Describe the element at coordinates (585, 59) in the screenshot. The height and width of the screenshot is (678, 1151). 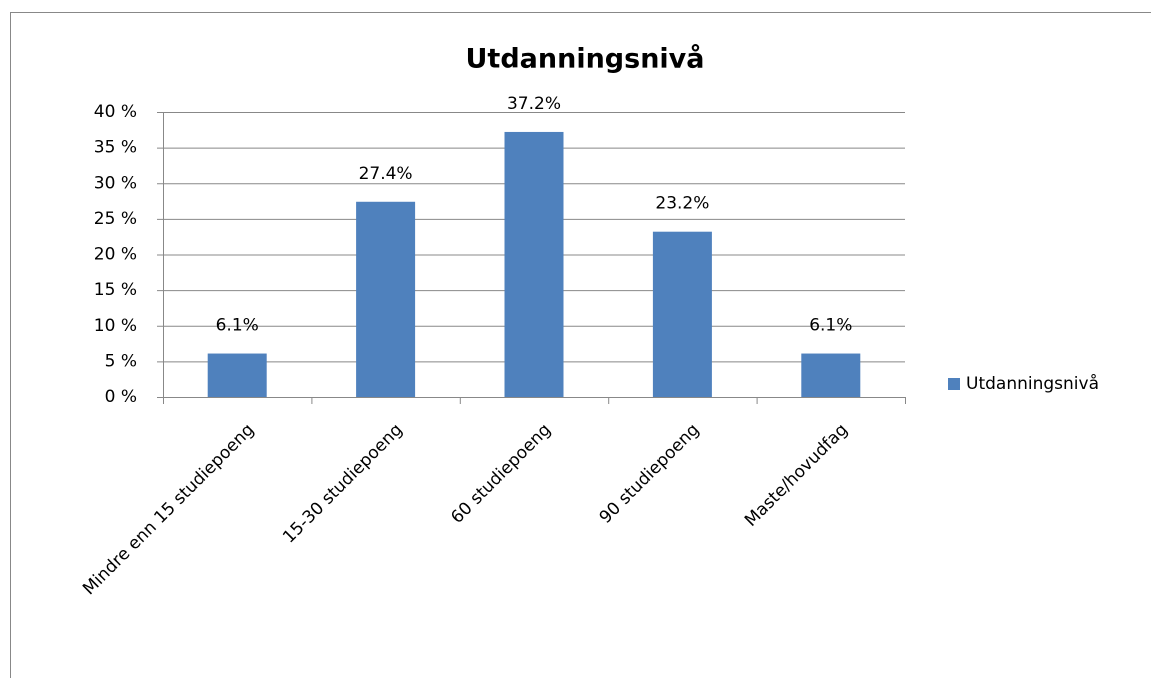
I see `chart-title: Utdanningsnivå` at that location.